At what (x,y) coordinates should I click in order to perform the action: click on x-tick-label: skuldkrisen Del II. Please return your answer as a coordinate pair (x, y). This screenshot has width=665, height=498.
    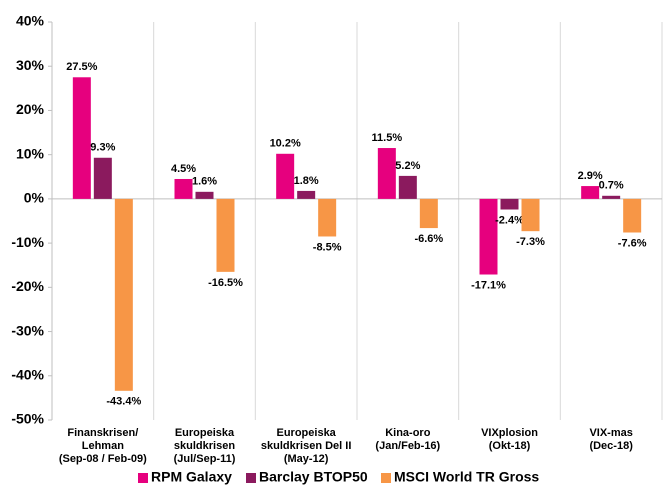
    Looking at the image, I should click on (306, 446).